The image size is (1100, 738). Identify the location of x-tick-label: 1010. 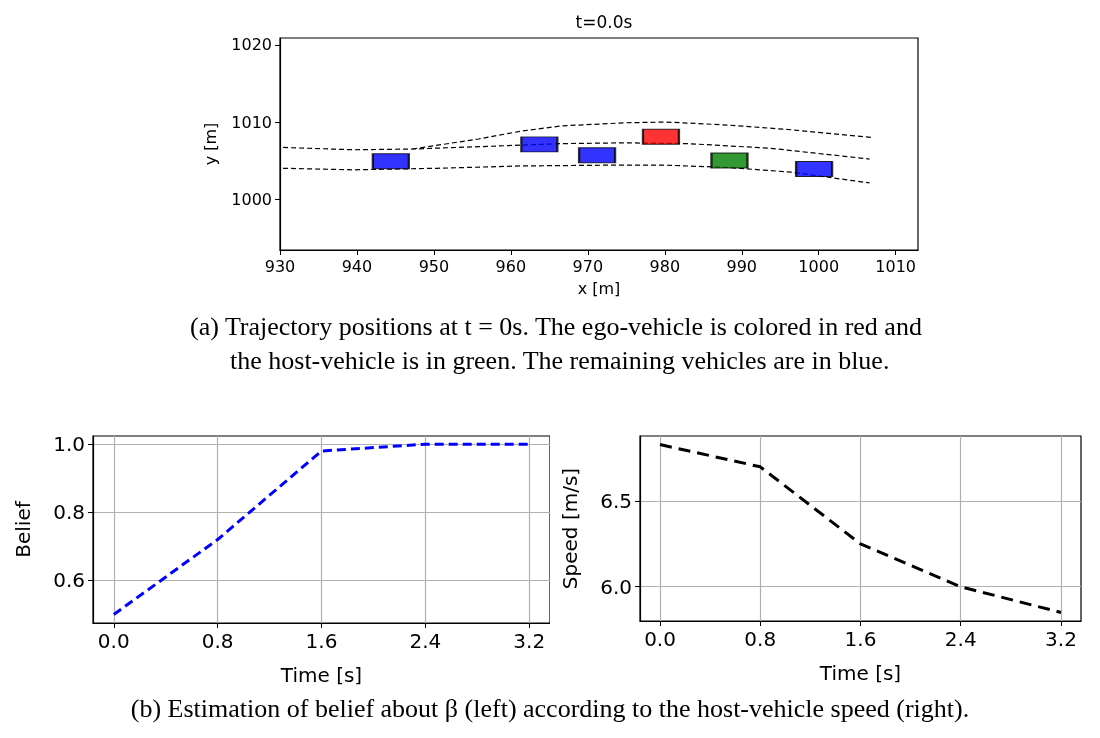
(896, 266).